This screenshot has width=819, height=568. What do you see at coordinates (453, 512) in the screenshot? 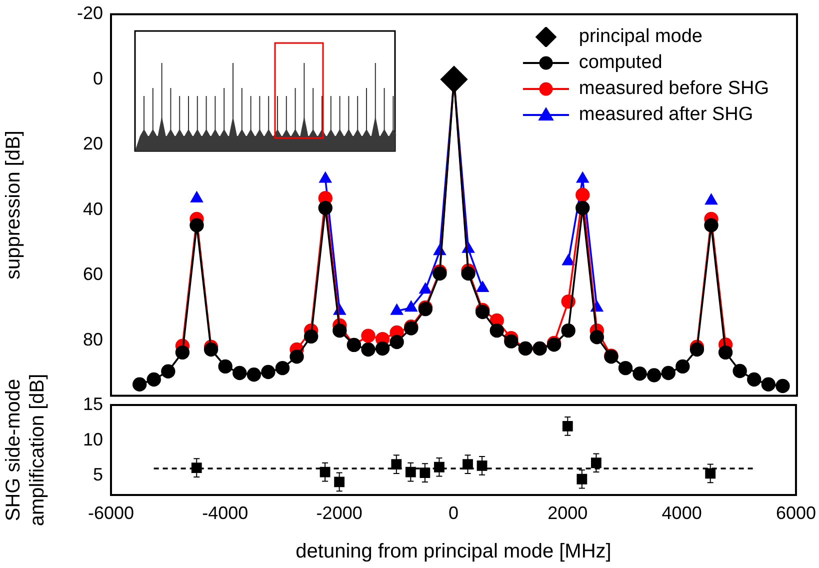
I see `x-tick-label: 0` at bounding box center [453, 512].